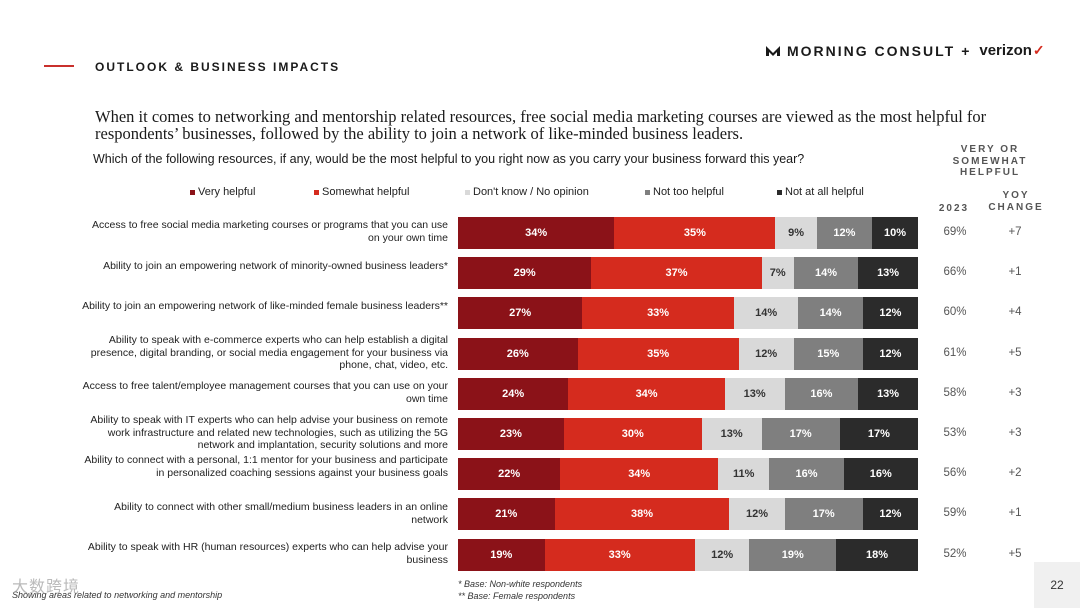 Image resolution: width=1080 pixels, height=608 pixels. Describe the element at coordinates (658, 353) in the screenshot. I see `bar-segment: 35%` at that location.